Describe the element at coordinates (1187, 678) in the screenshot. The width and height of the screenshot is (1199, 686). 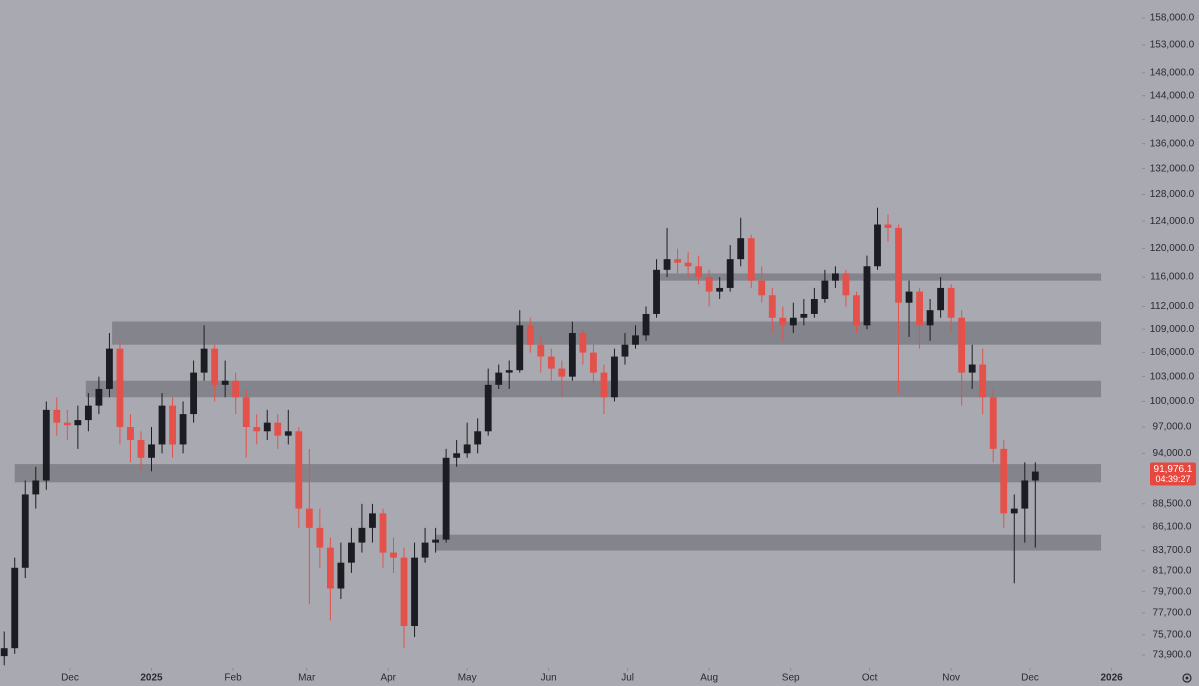
I see `settings-icon` at that location.